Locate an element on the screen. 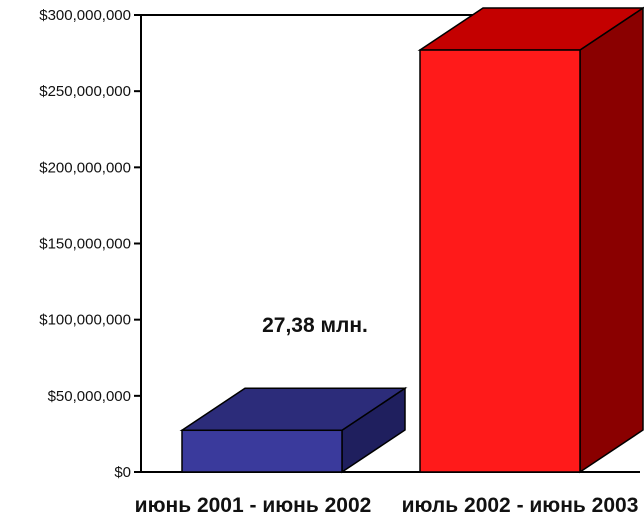 This screenshot has width=644, height=523. y-tick-label: $150,000,000 is located at coordinates (85, 244).